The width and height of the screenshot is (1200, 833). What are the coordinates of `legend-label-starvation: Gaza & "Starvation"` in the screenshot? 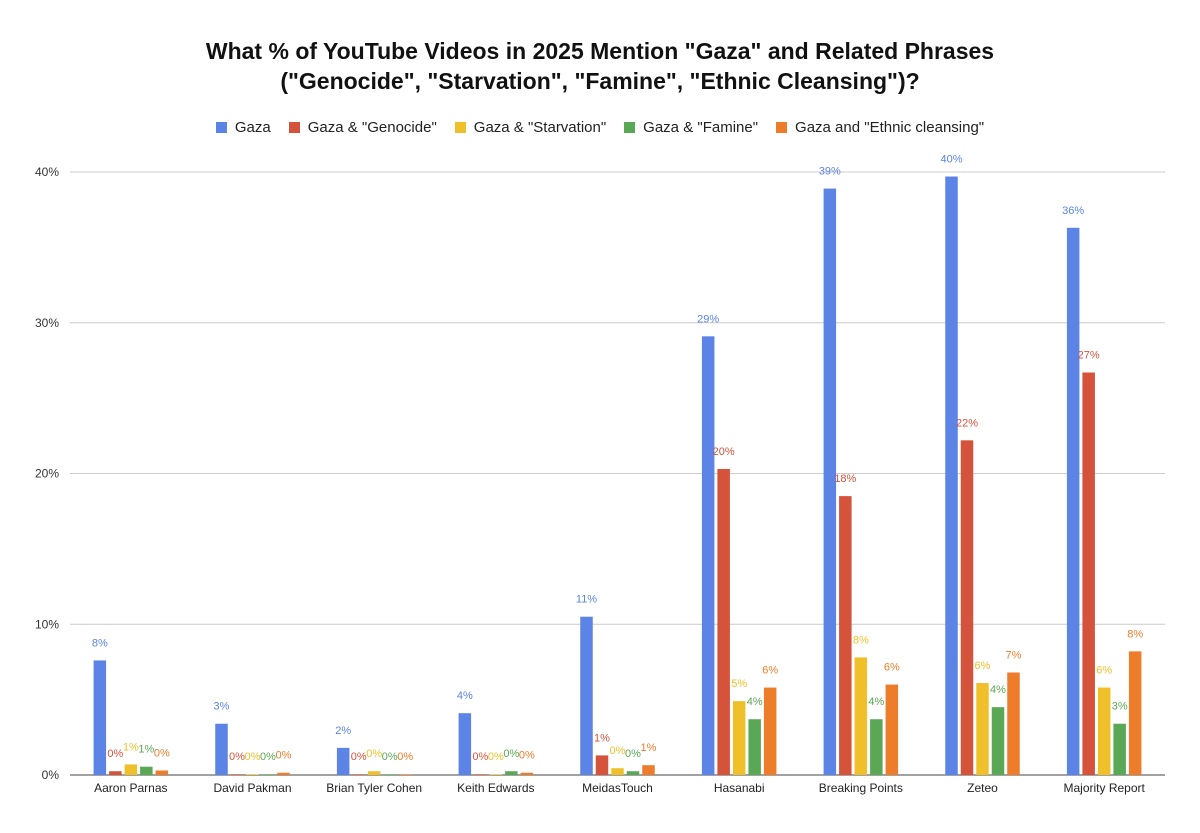 It's located at (540, 127).